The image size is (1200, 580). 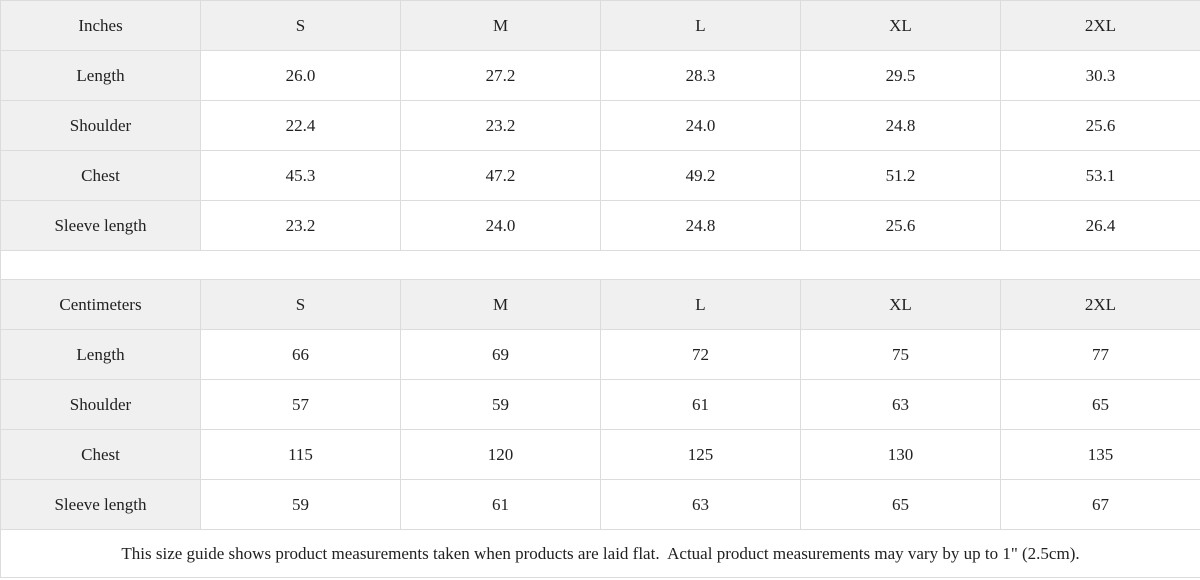 What do you see at coordinates (100, 25) in the screenshot?
I see `unit-header-inches: Inches` at bounding box center [100, 25].